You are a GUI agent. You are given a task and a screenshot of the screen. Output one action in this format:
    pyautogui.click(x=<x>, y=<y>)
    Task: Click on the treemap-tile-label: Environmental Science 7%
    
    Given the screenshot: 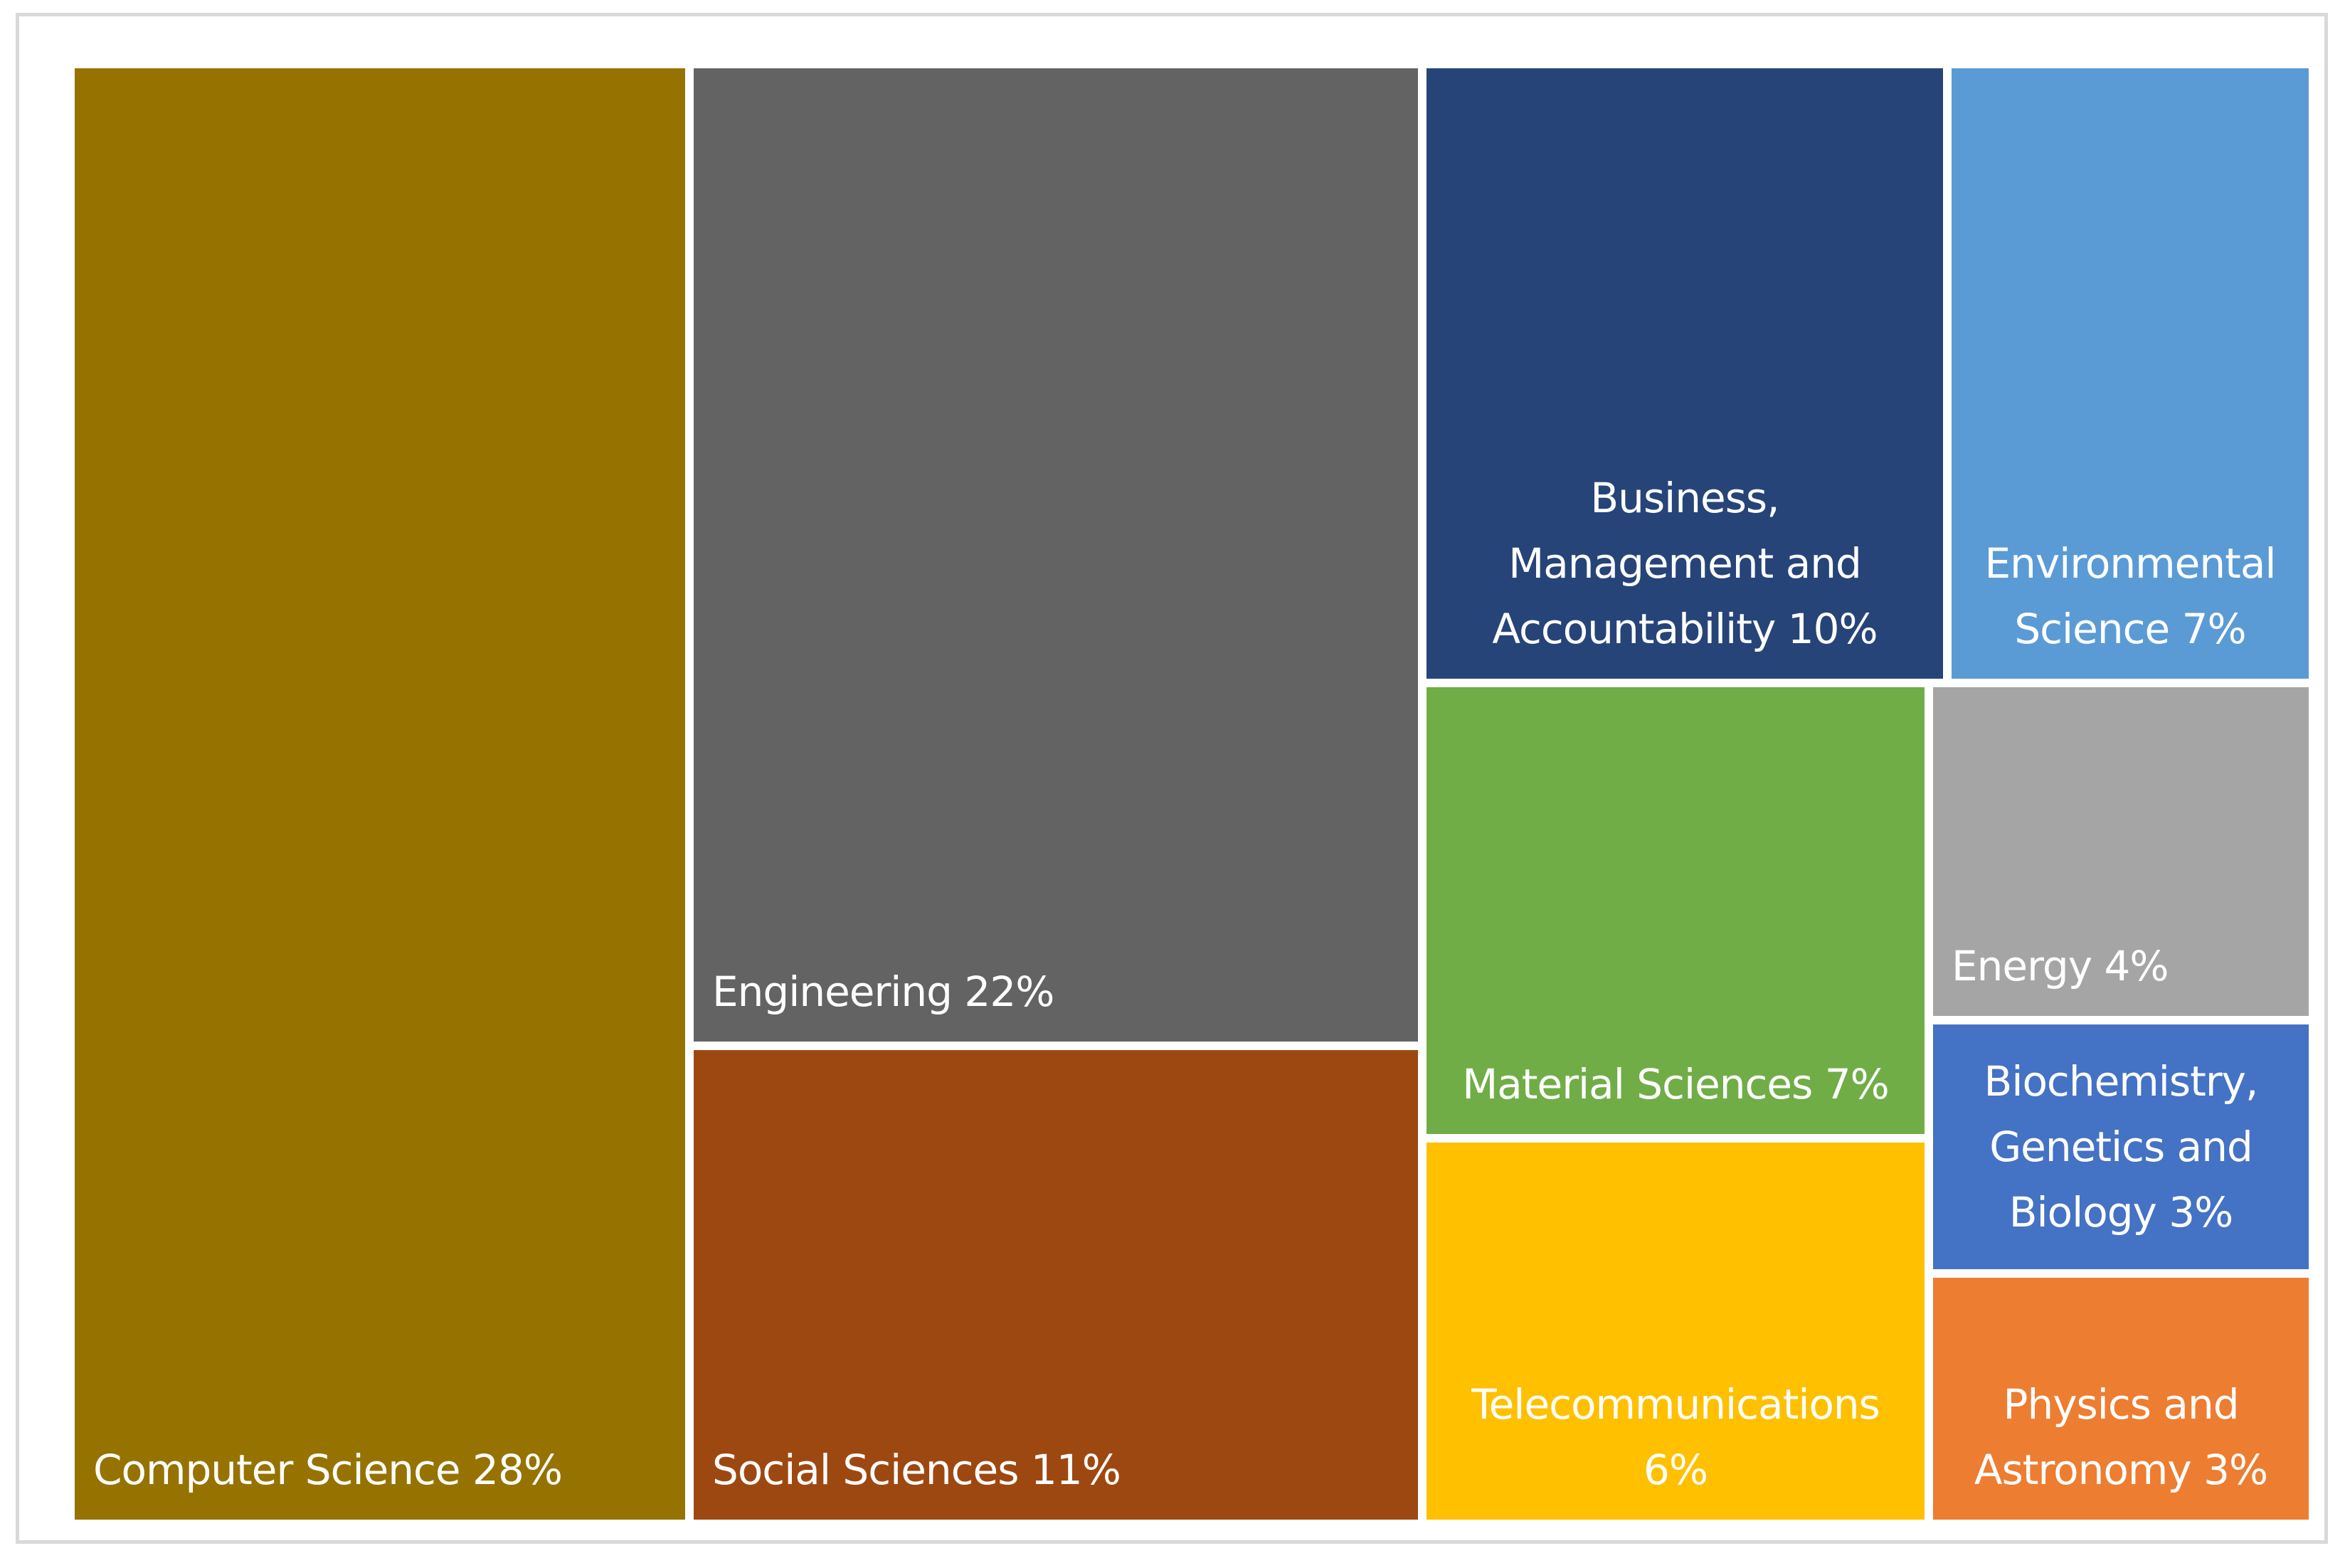 What is the action you would take?
    pyautogui.click(x=2130, y=596)
    